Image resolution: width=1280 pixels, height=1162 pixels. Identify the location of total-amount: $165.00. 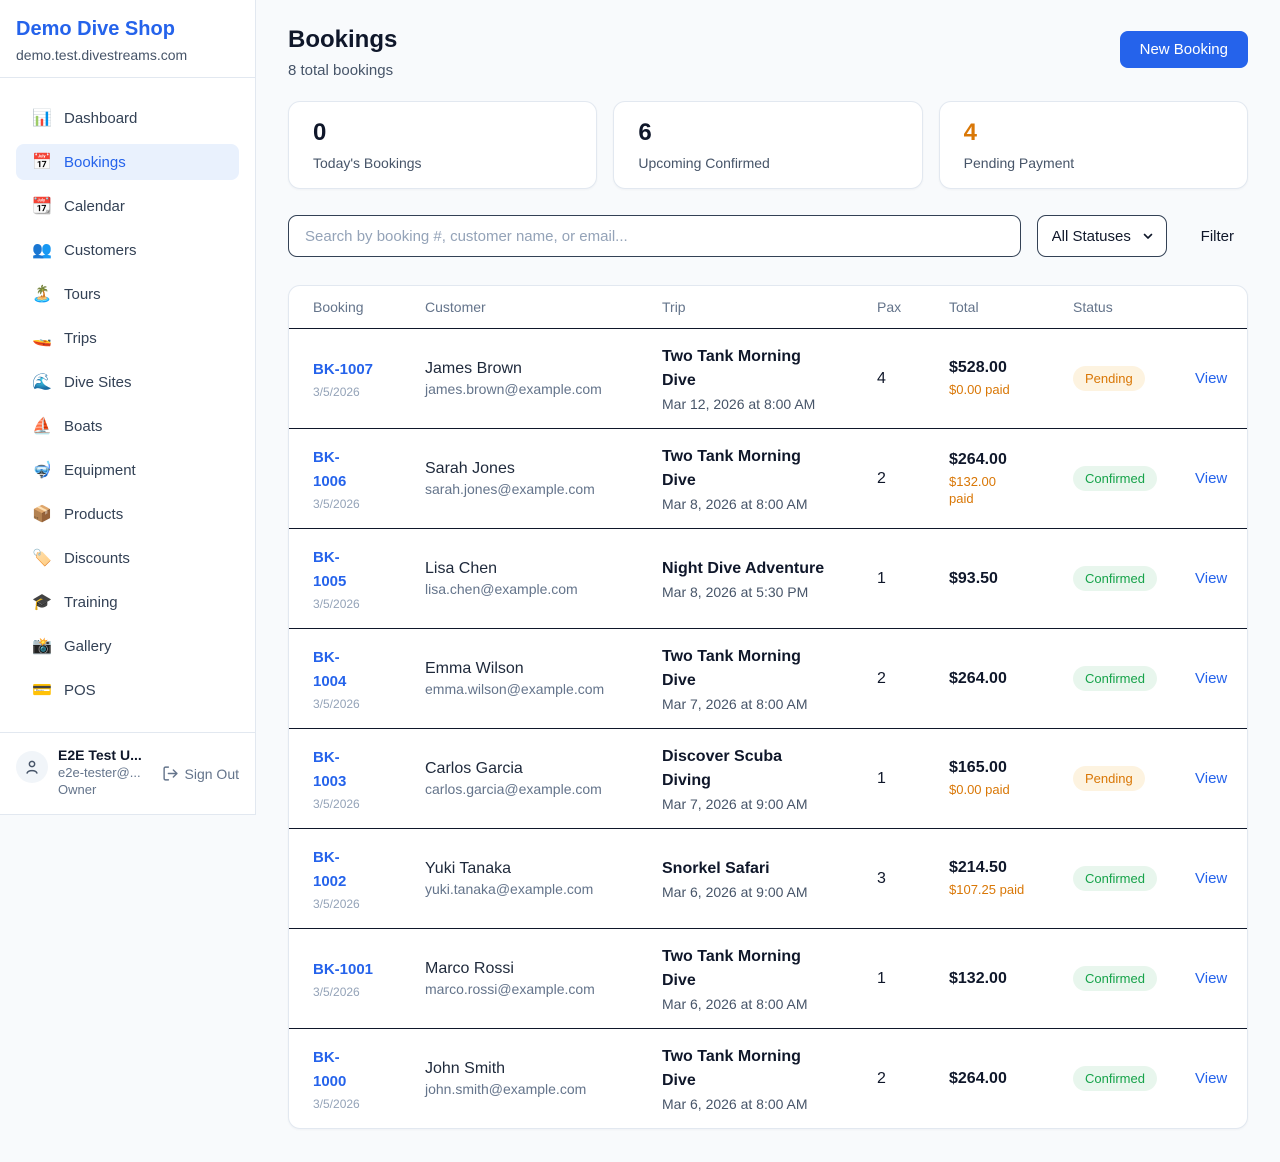
(978, 767).